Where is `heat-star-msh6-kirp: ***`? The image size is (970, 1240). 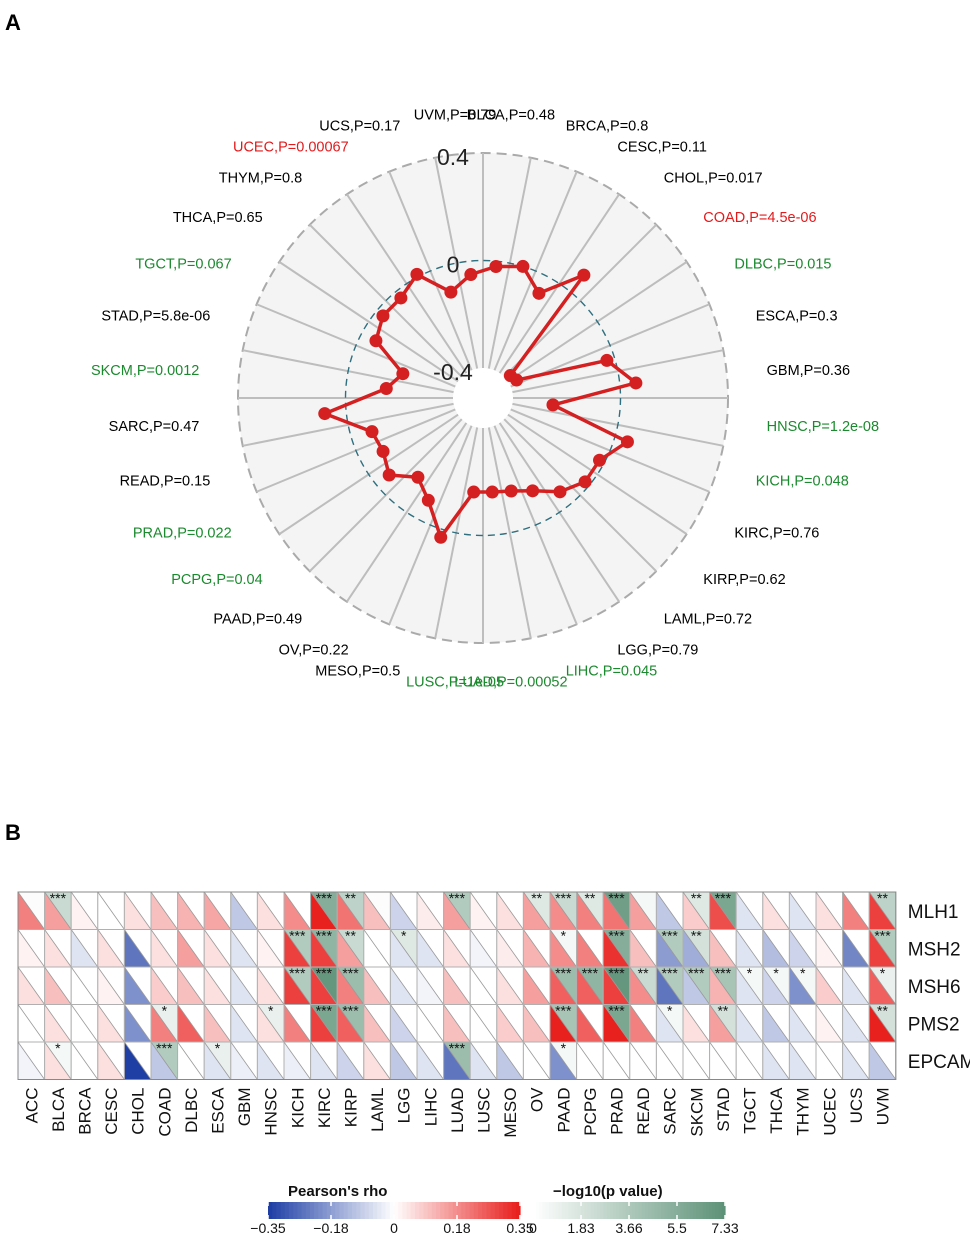
heat-star-msh6-kirp: *** is located at coordinates (350, 973).